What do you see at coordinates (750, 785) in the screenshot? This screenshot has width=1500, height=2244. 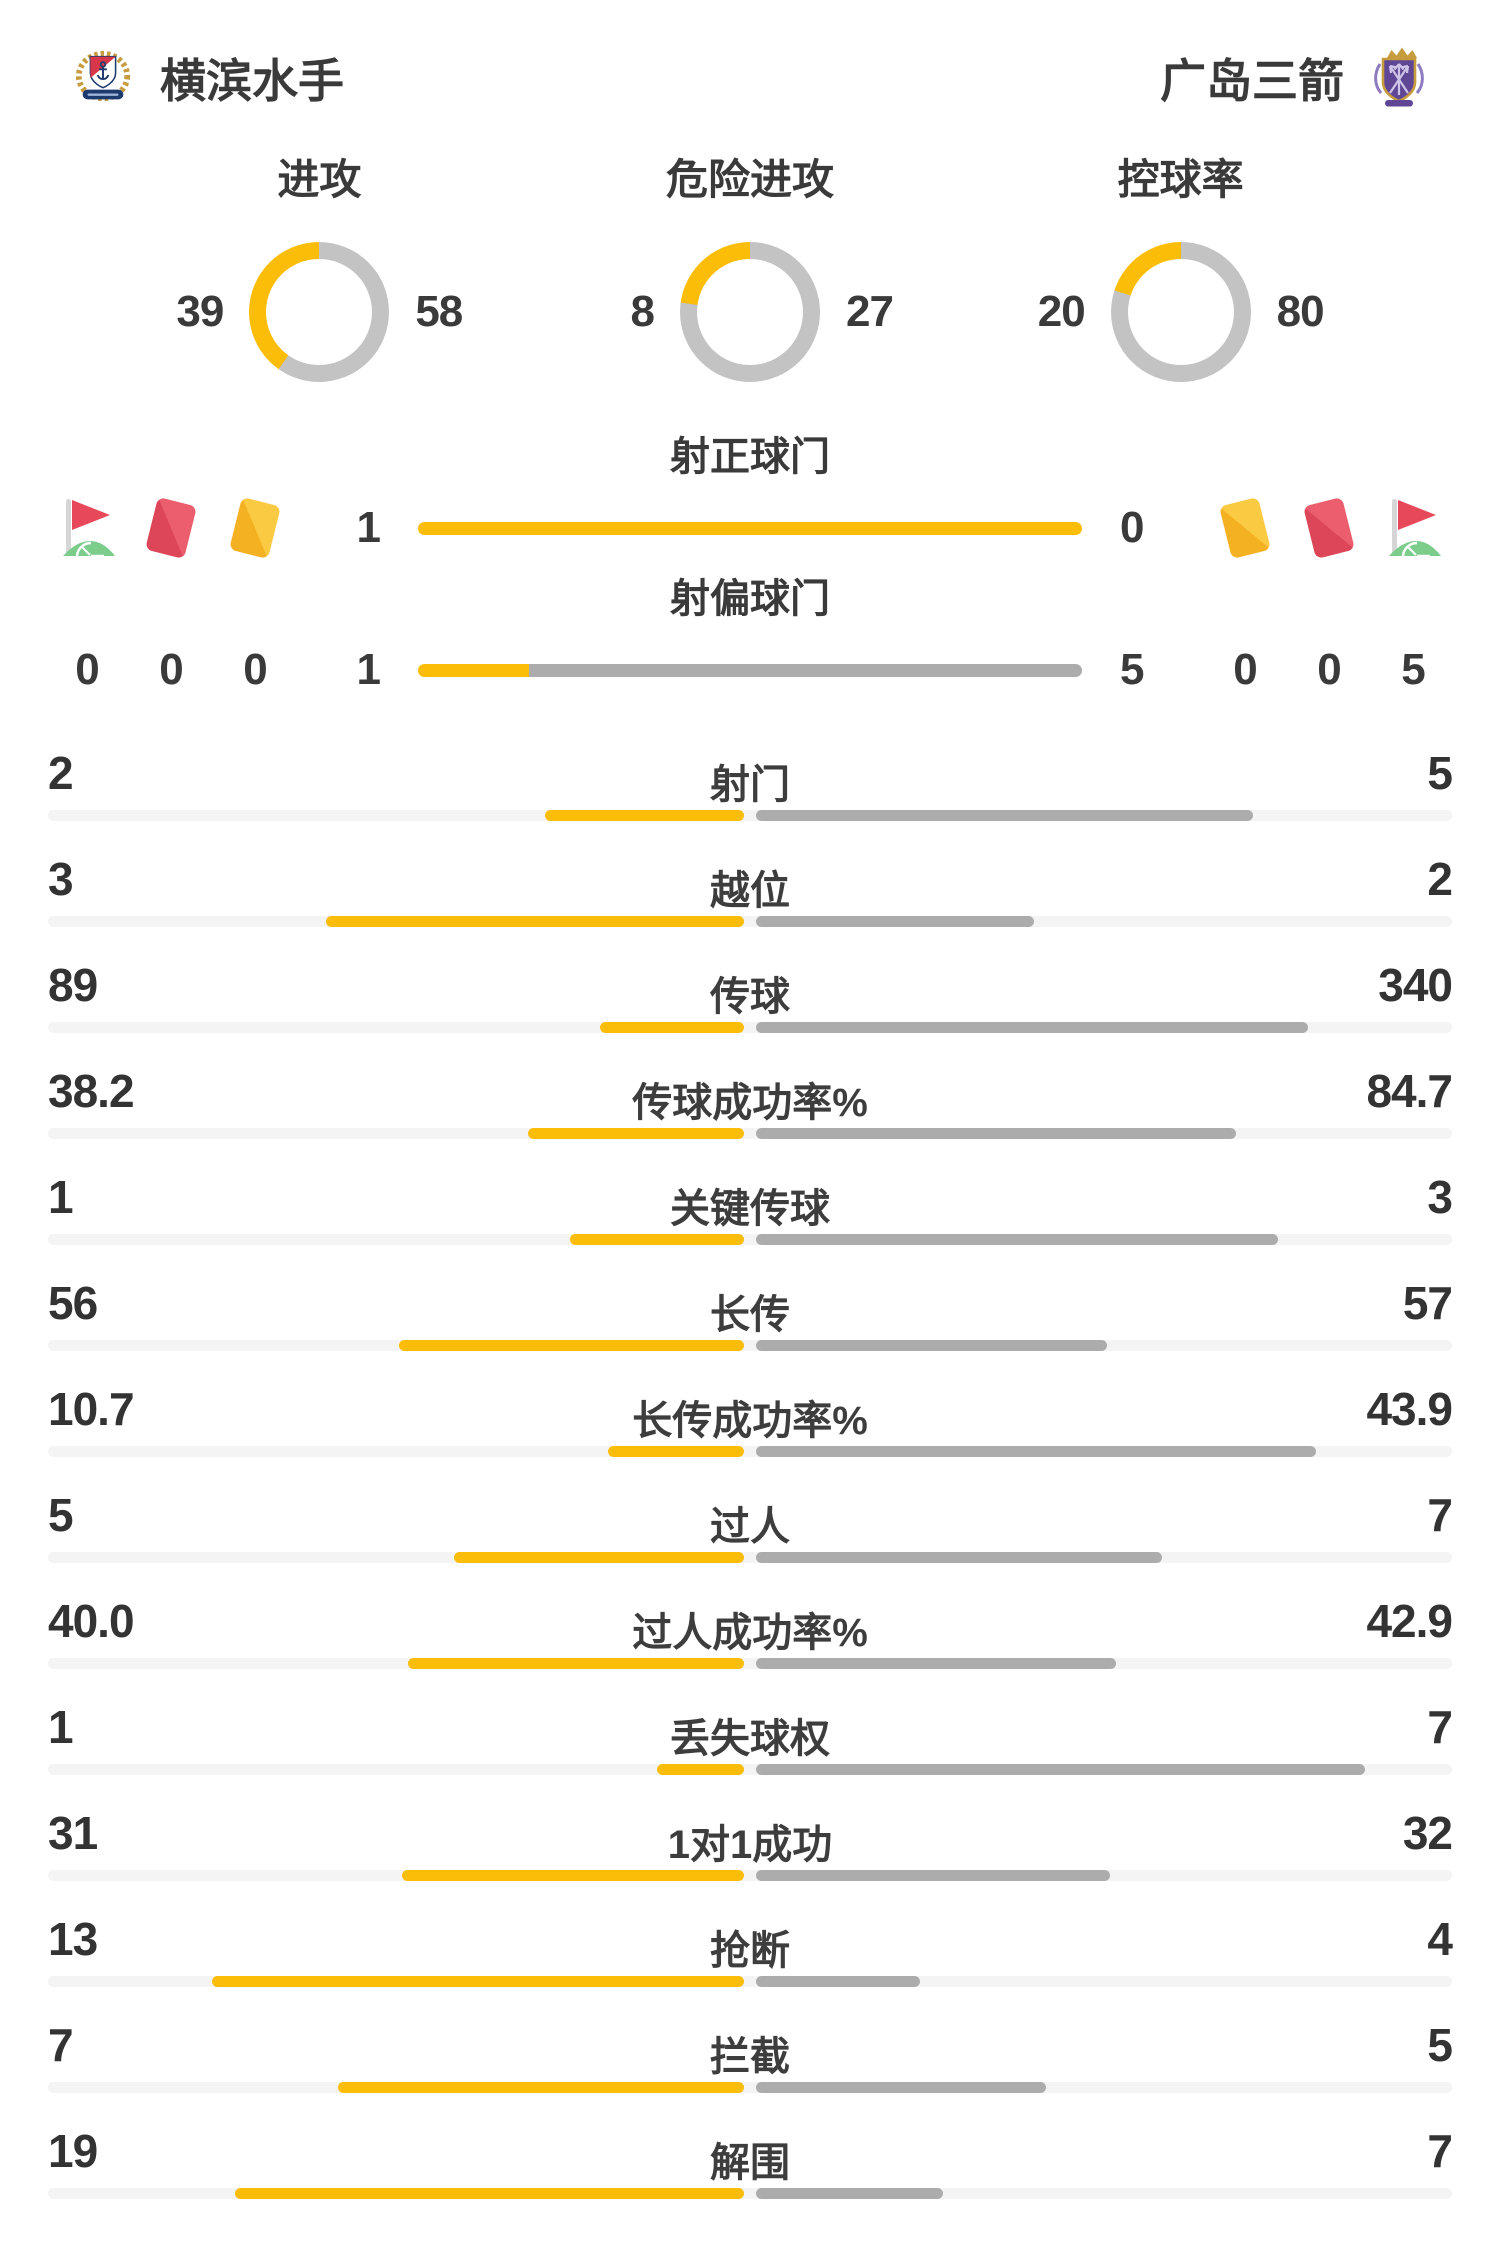 I see `stat-label: 射门` at bounding box center [750, 785].